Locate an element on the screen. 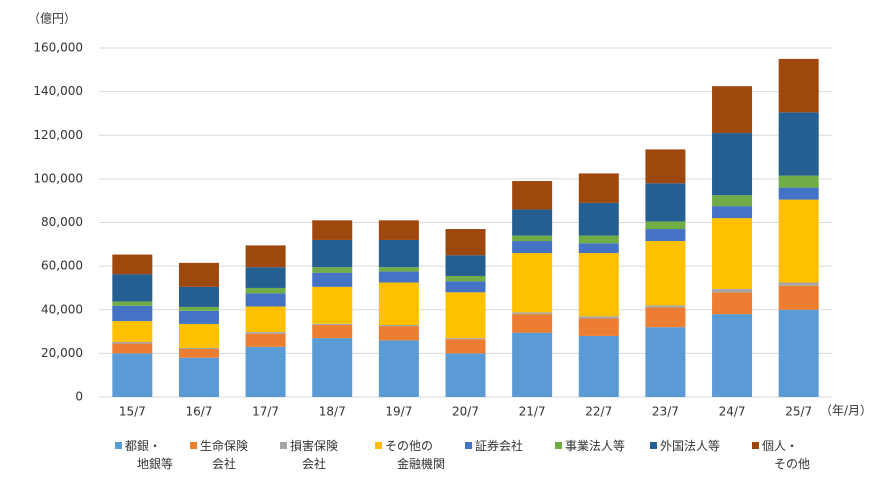  x-tick-label: 25/7 is located at coordinates (798, 412).